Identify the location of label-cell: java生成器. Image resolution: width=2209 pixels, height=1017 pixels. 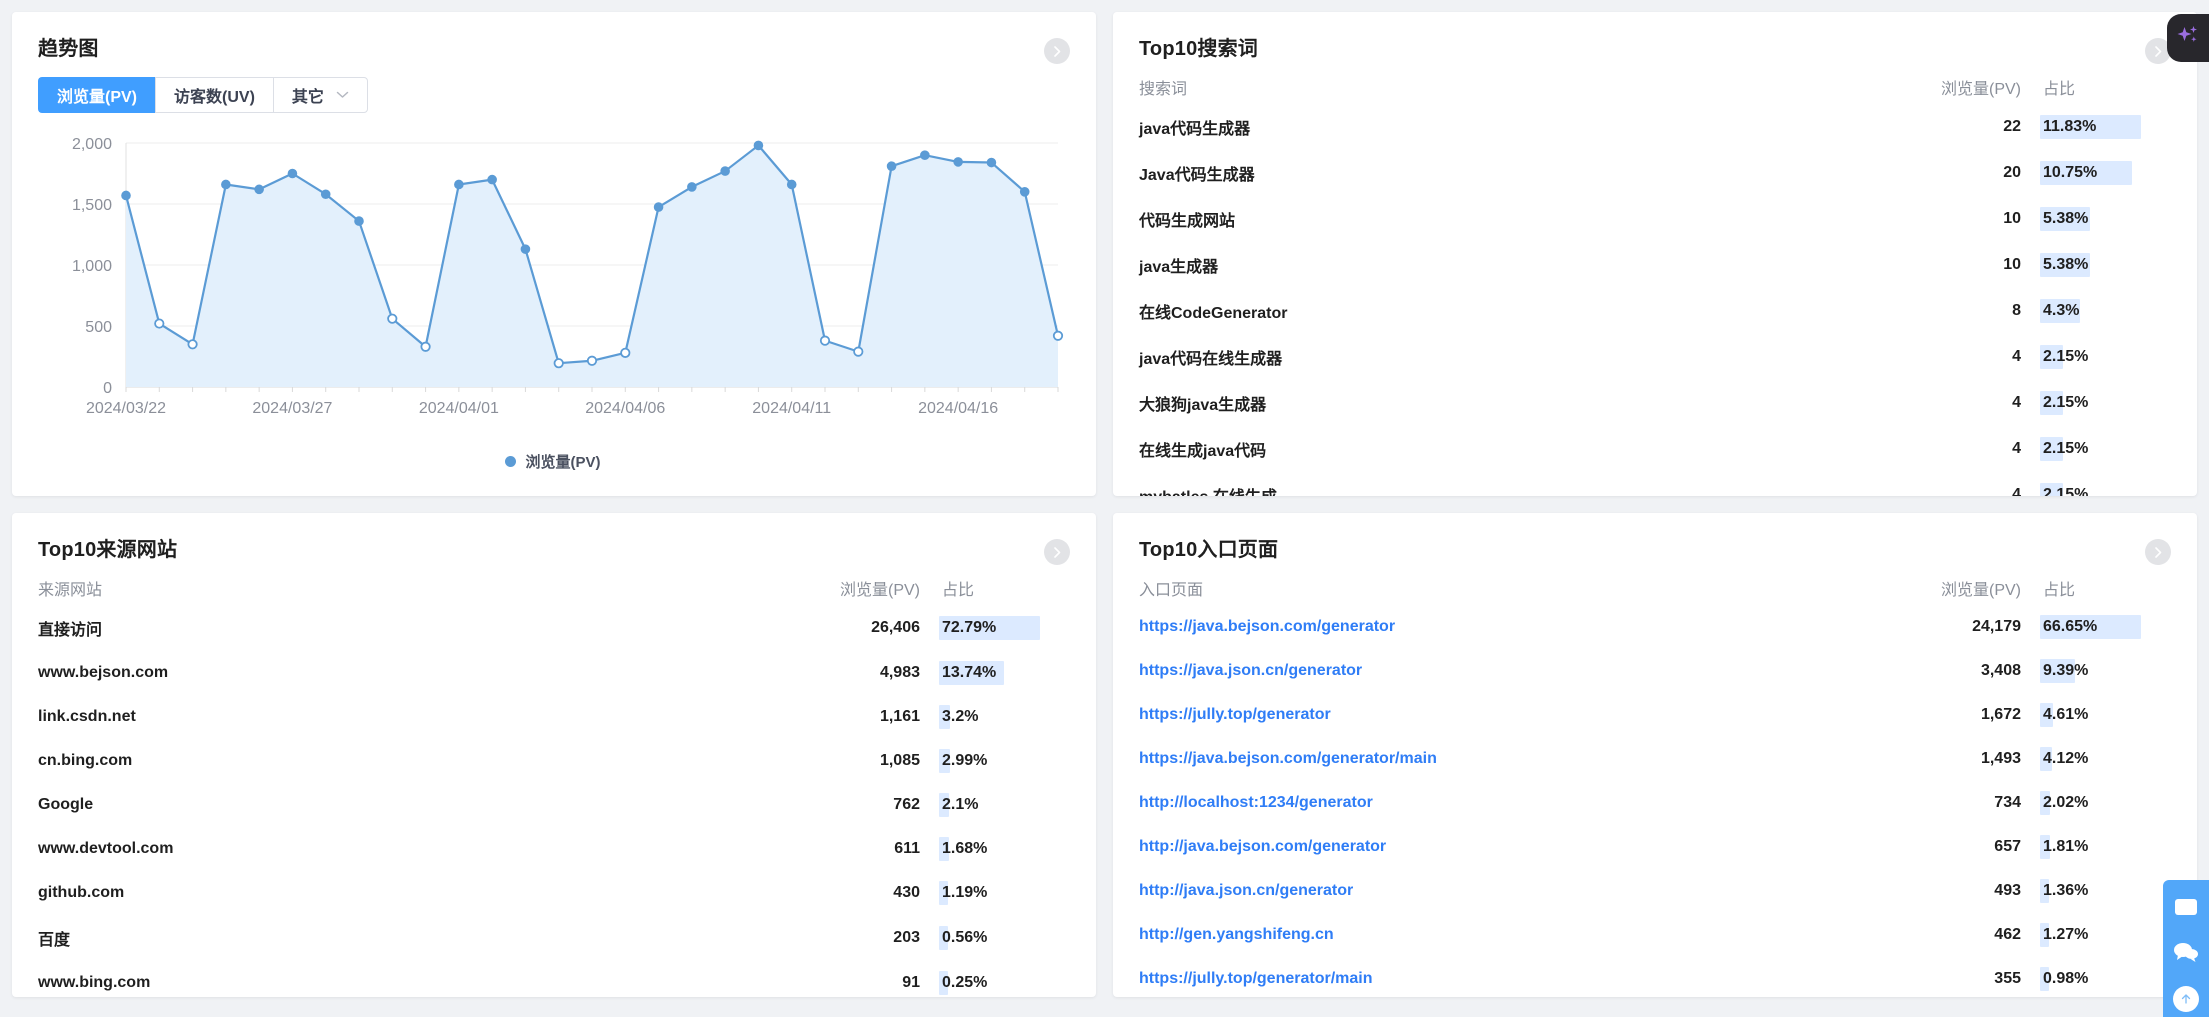
(1179, 267).